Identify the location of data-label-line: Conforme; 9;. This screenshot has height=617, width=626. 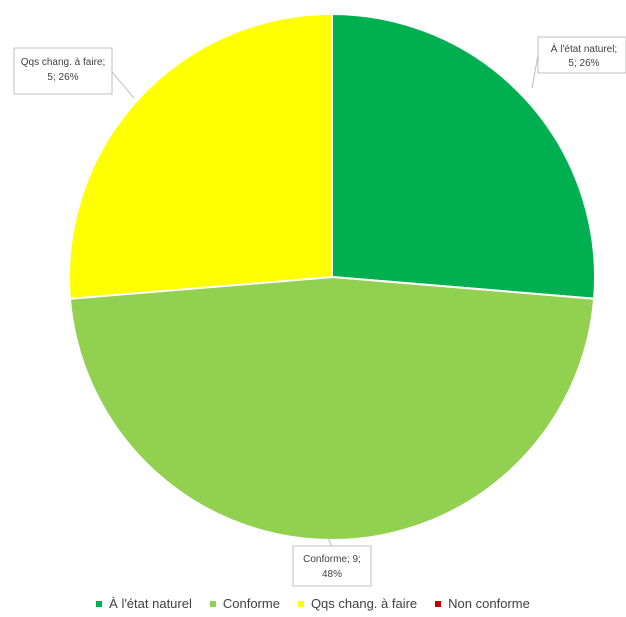
(332, 559).